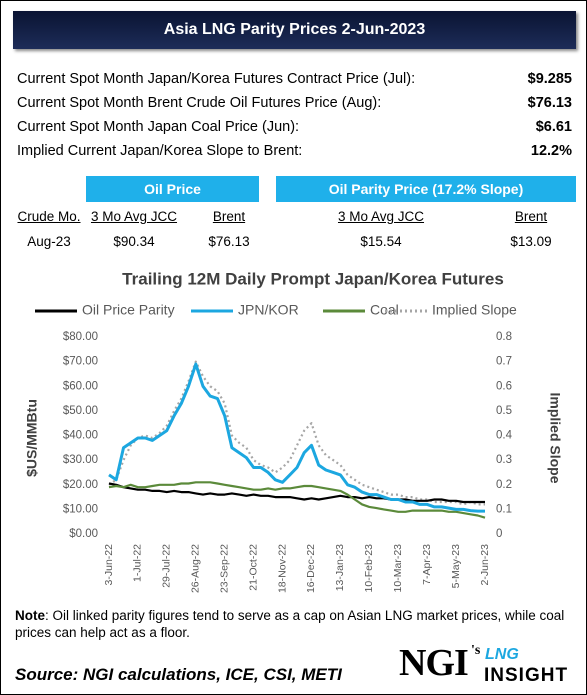 This screenshot has height=695, width=587. What do you see at coordinates (340, 567) in the screenshot?
I see `x-tick-label: 13-Jan-23` at bounding box center [340, 567].